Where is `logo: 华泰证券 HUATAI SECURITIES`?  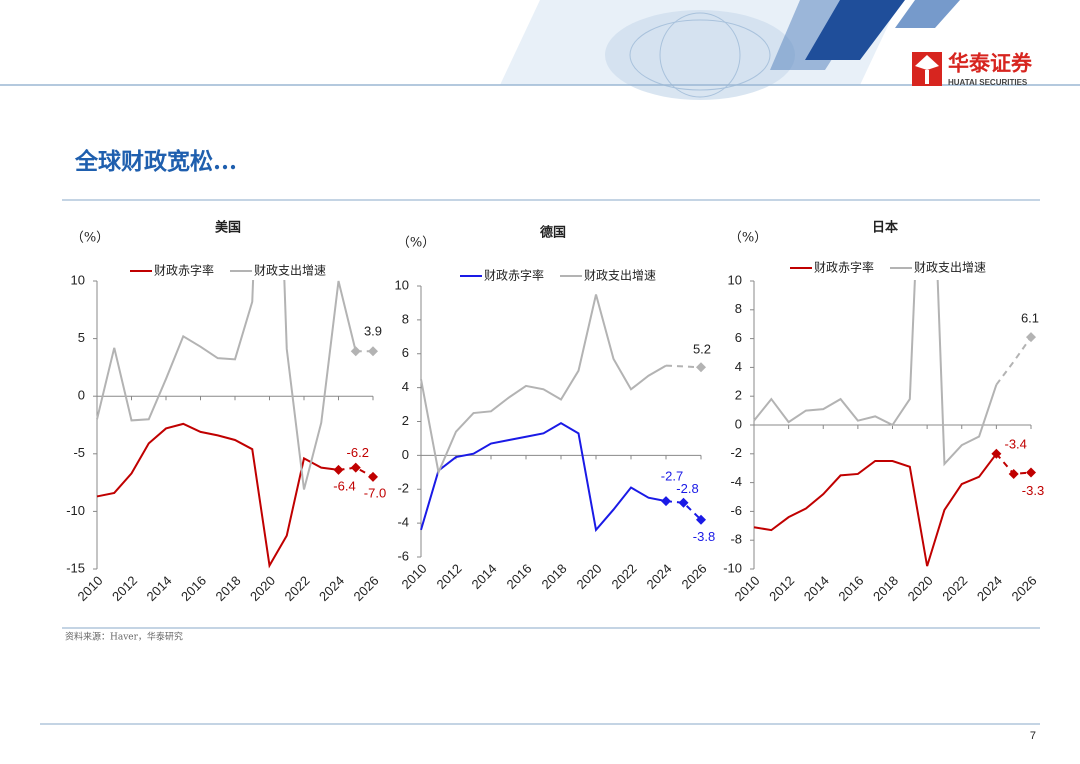
logo: 华泰证券 HUATAI SECURITIES is located at coordinates (972, 69).